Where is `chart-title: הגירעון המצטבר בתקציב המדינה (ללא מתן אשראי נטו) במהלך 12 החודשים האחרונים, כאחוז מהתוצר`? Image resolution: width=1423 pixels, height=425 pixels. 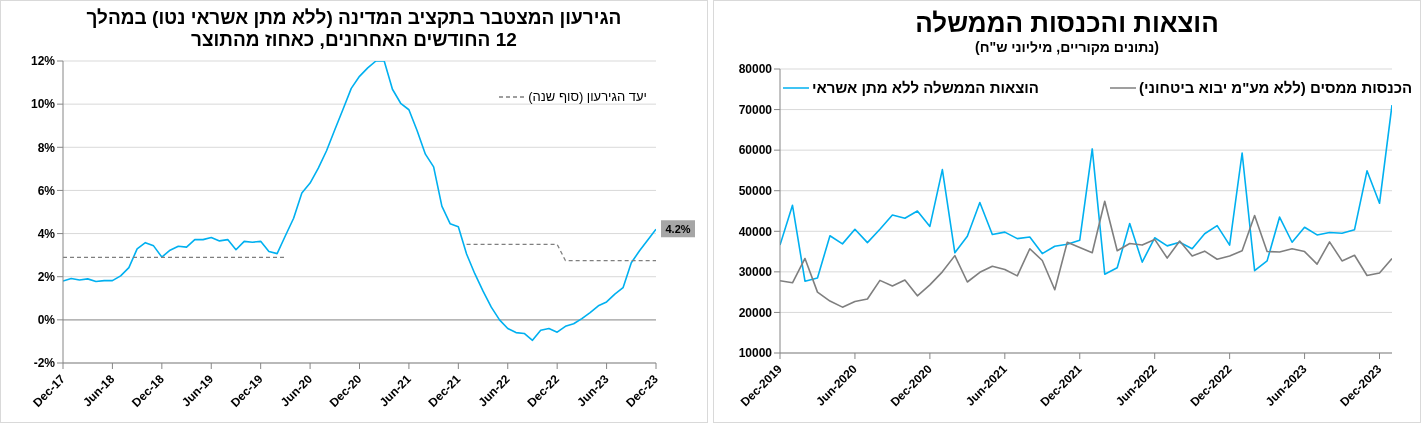 chart-title: הגירעון המצטבר בתקציב המדינה (ללא מתן אשראי נטו) במהלך 12 החודשים האחרונים, כאחוז מהתוצר is located at coordinates (354, 29).